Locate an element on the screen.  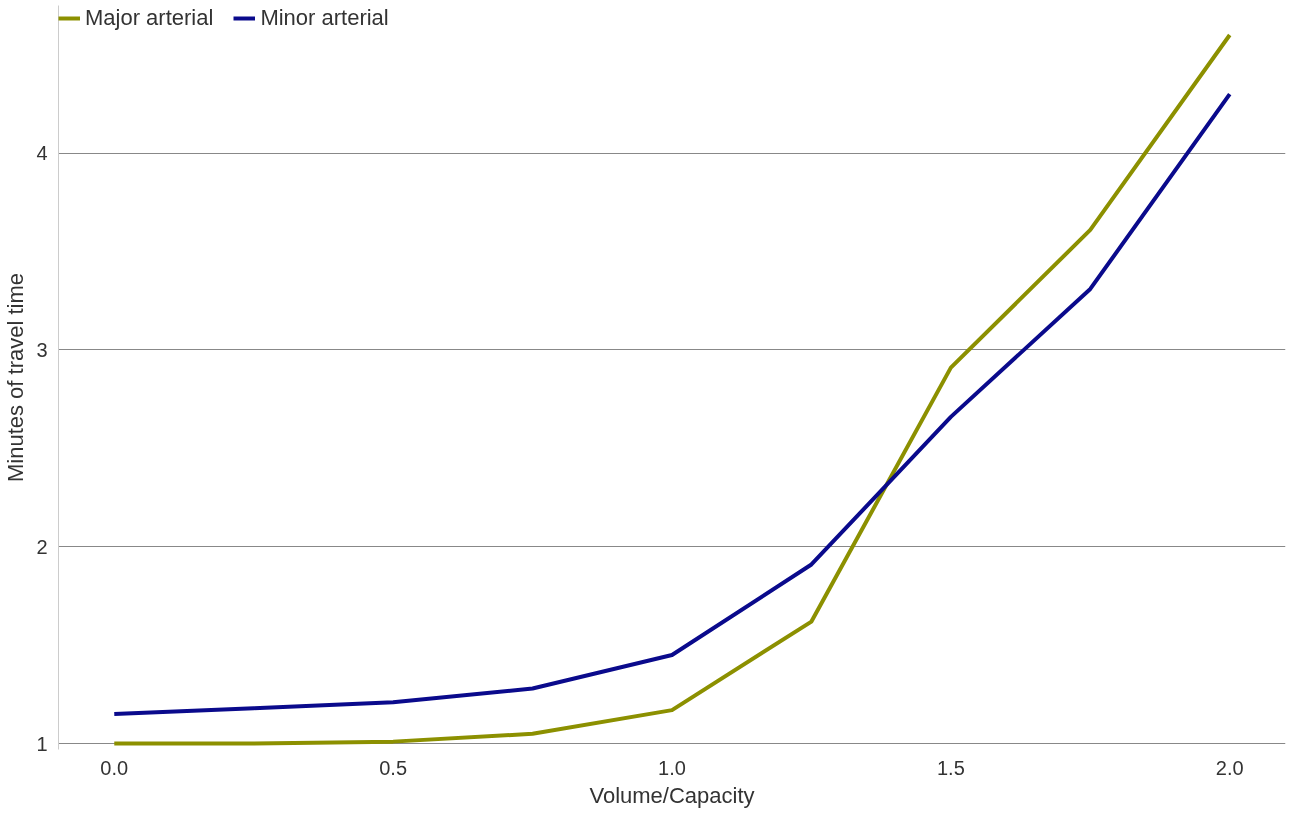
y-tick-label: 3 is located at coordinates (42, 349).